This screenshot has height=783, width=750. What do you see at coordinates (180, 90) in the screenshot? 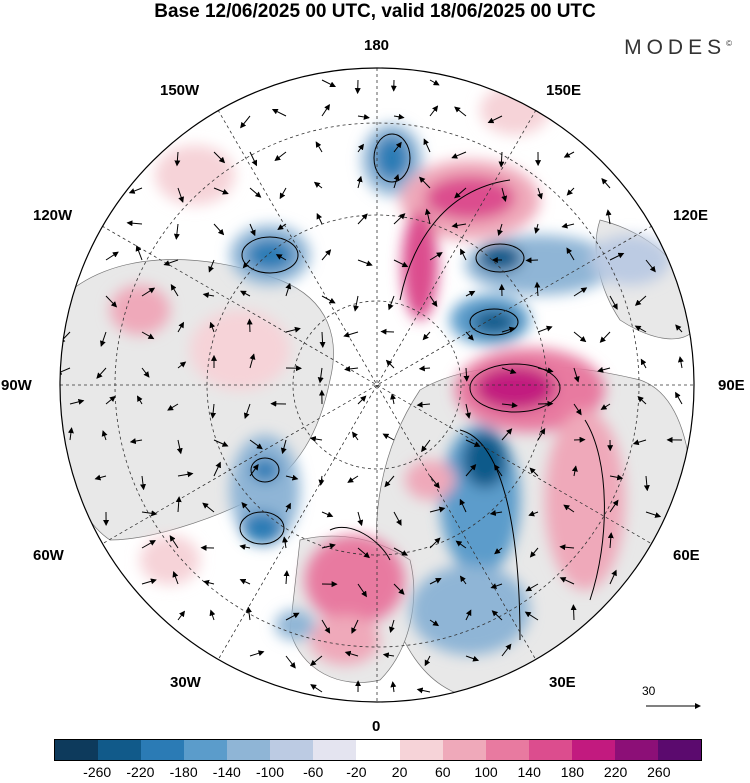
I see `longitude-label-150w: 150W` at bounding box center [180, 90].